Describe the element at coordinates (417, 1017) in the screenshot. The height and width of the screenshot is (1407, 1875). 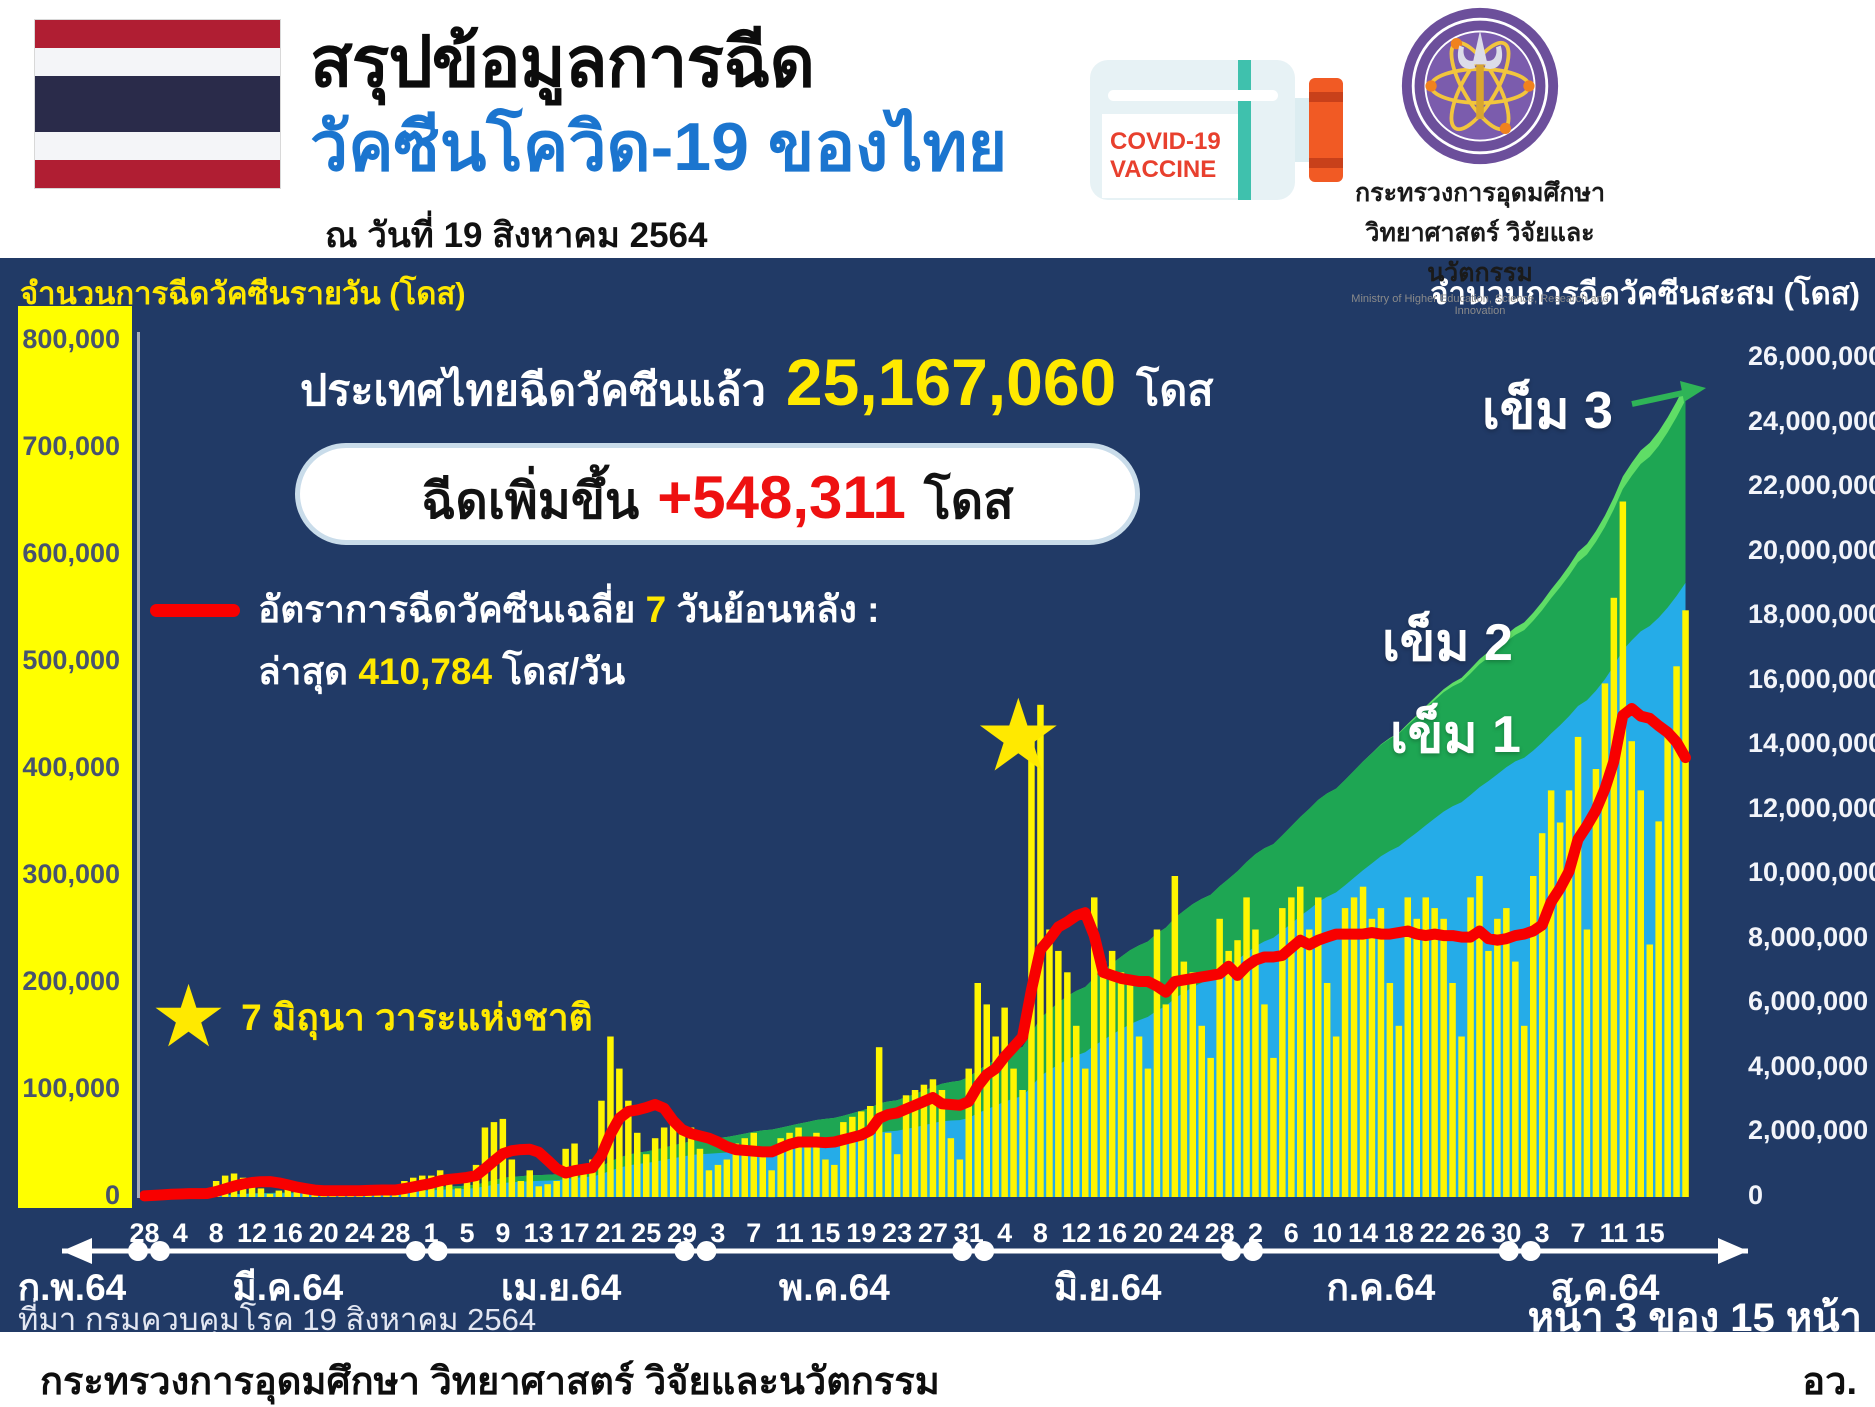
I see `star-legend-text: 7 มิถุนา วาระแห่งชาติ` at that location.